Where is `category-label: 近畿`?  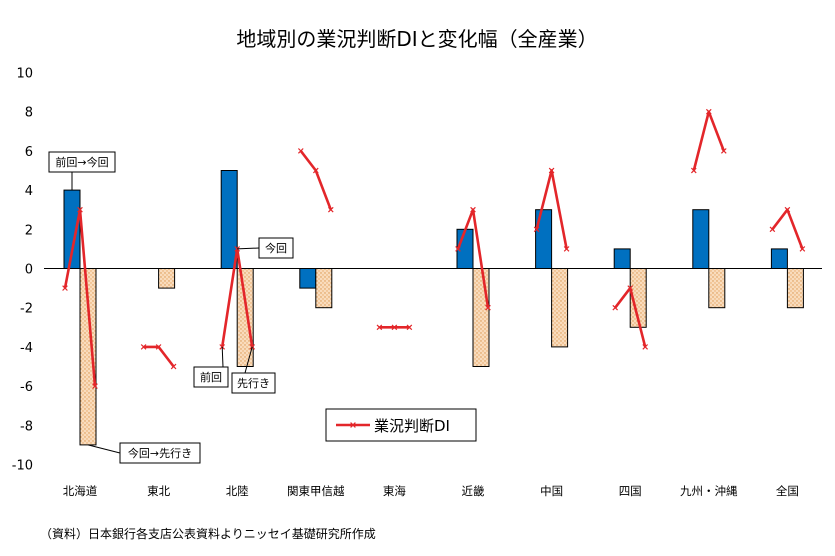 category-label: 近畿 is located at coordinates (473, 491).